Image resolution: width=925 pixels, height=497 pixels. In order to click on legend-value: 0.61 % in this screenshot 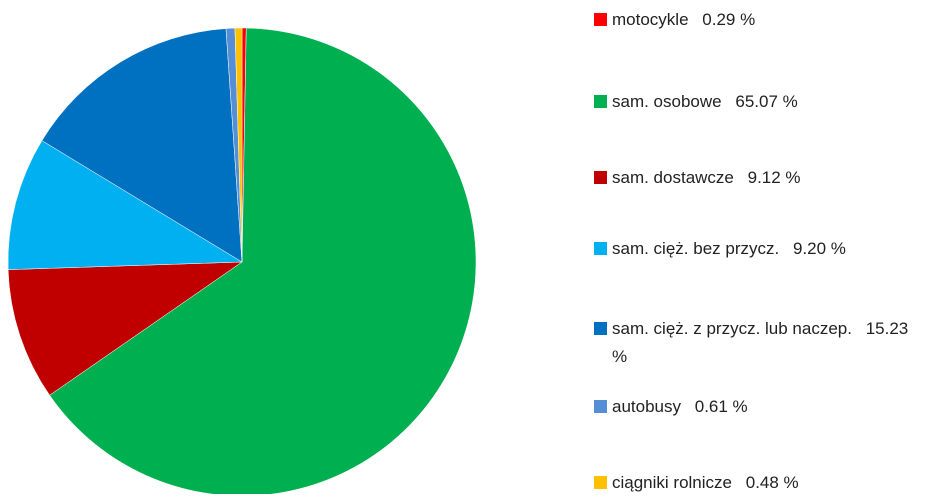, I will do `click(721, 406)`.